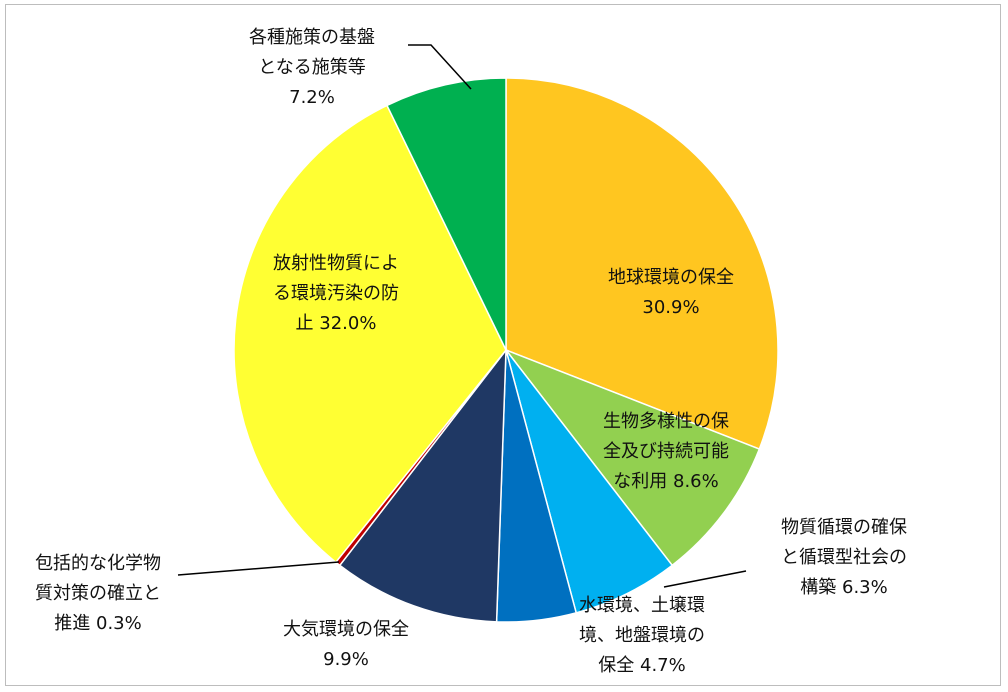 The height and width of the screenshot is (692, 1008). What do you see at coordinates (258, 568) in the screenshot?
I see `leader-line-chemical` at bounding box center [258, 568].